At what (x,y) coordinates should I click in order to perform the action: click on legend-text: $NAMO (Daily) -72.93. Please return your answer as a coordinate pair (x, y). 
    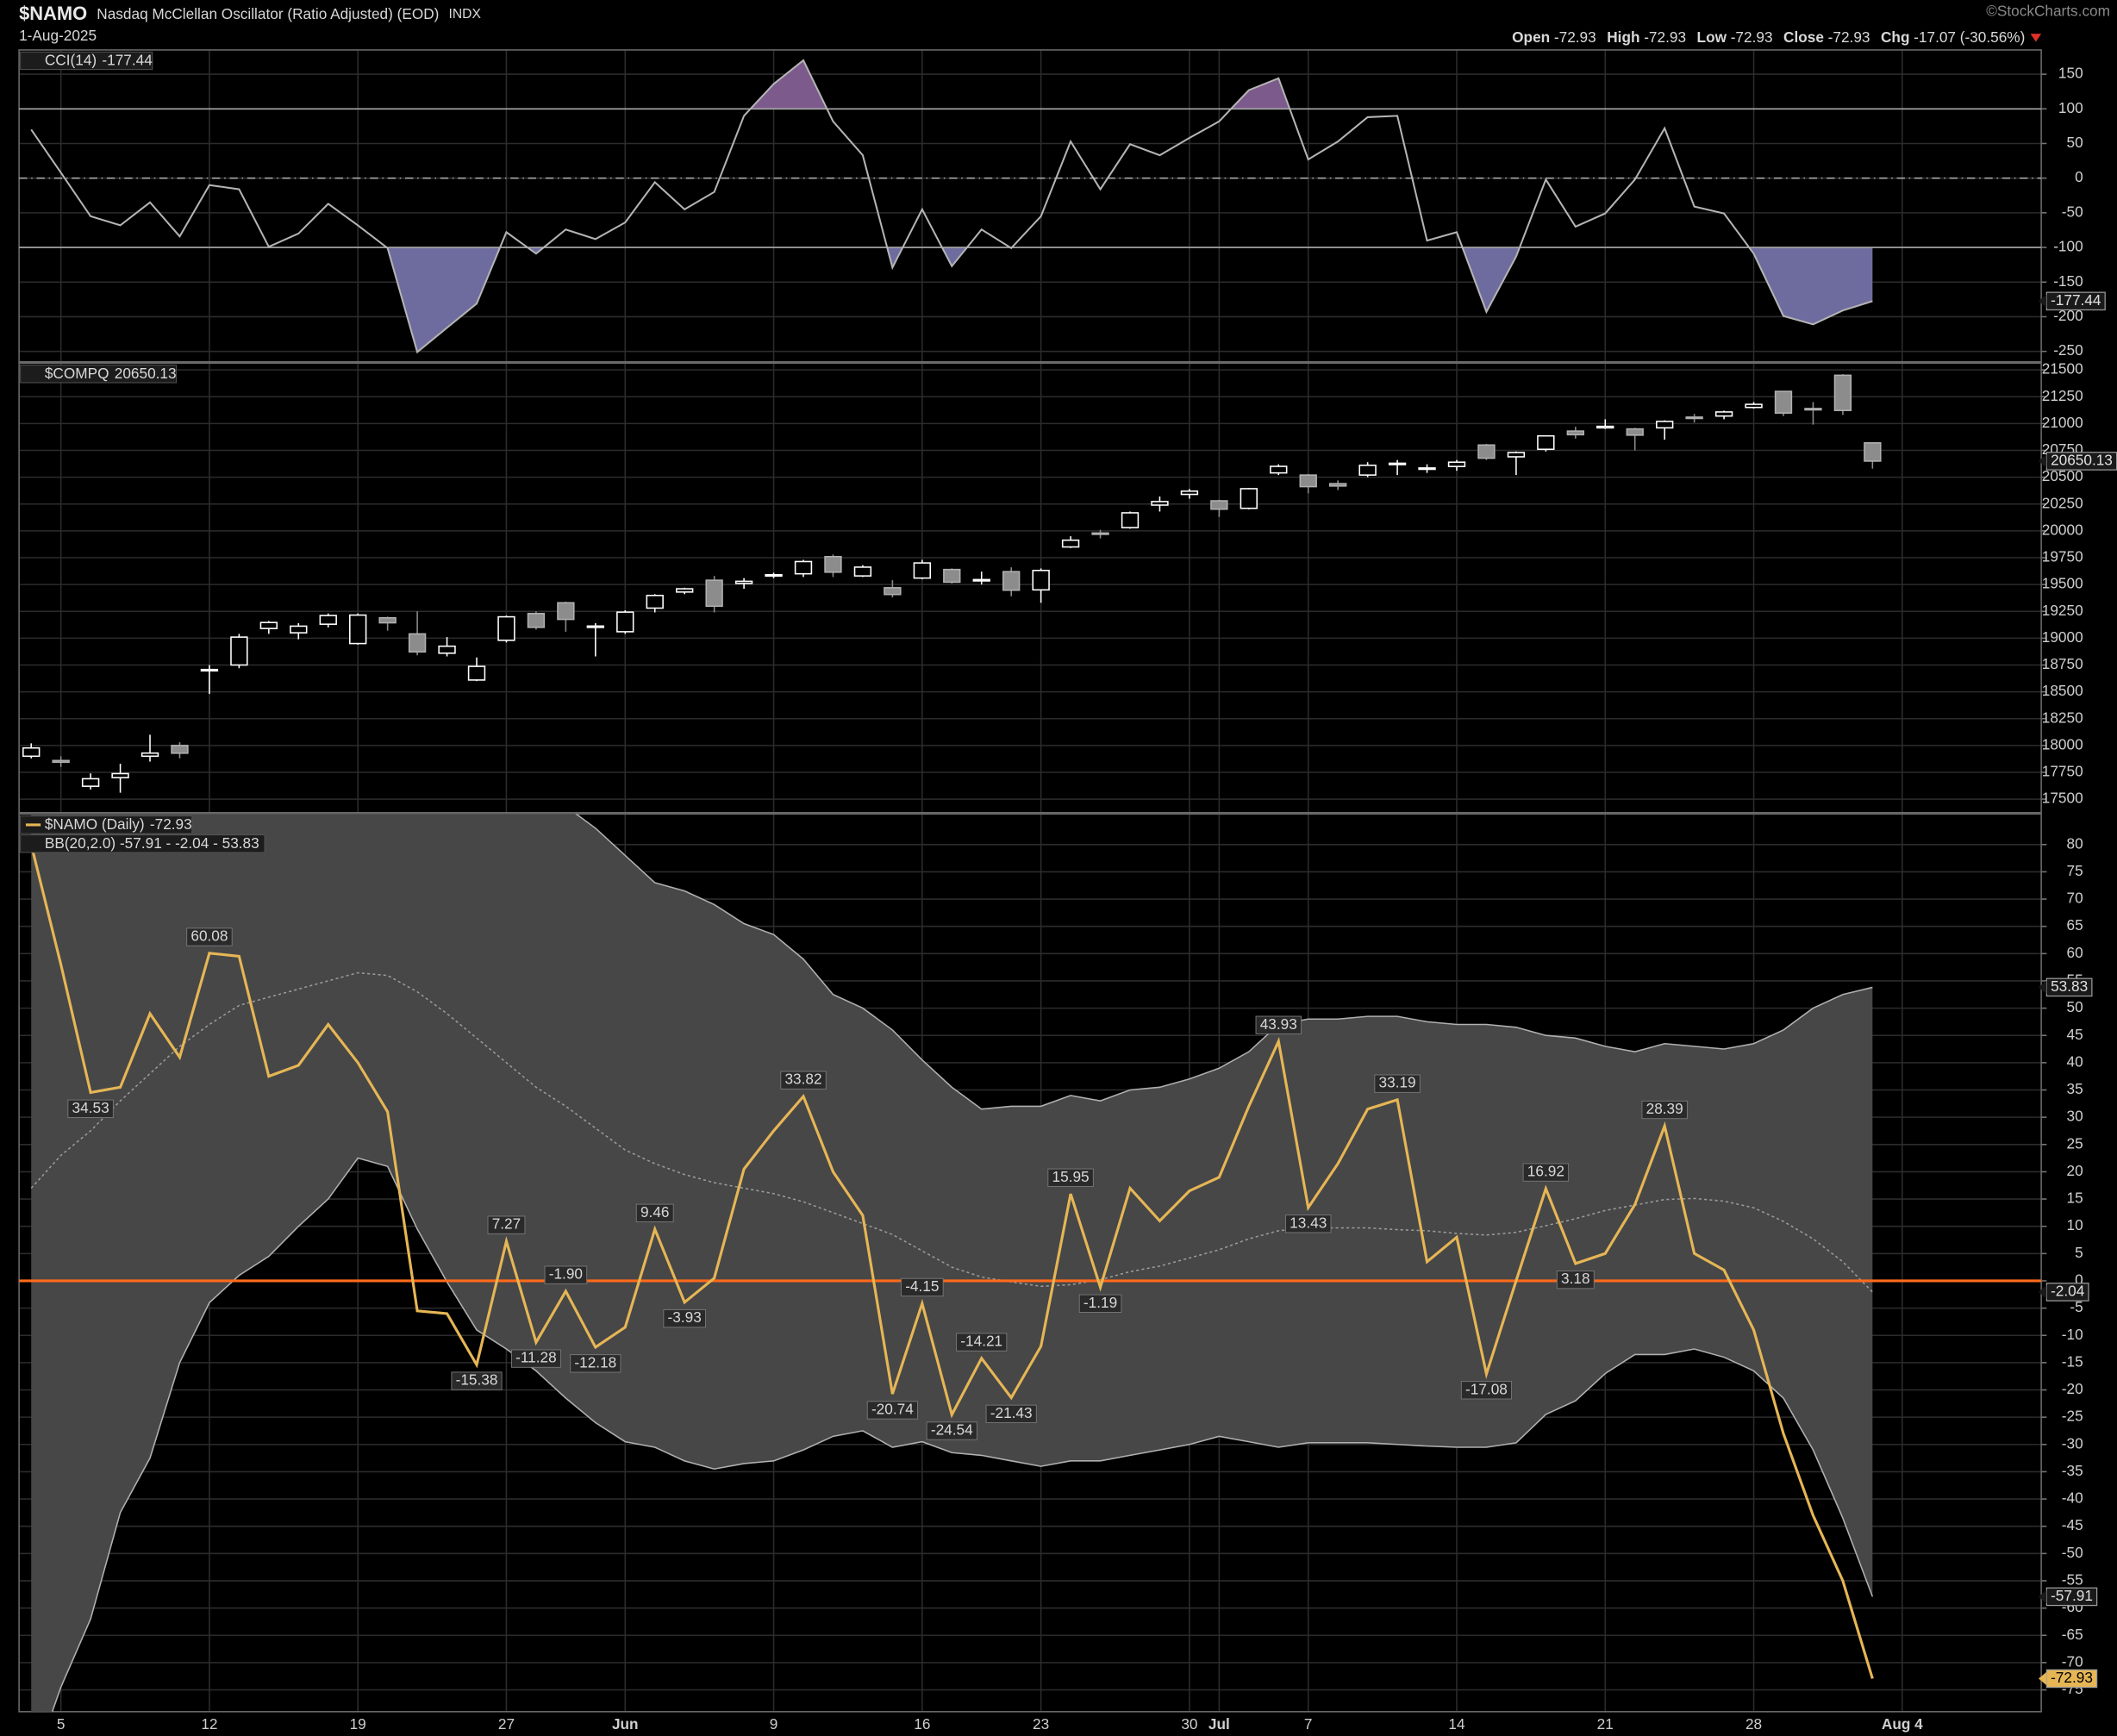
    Looking at the image, I should click on (119, 823).